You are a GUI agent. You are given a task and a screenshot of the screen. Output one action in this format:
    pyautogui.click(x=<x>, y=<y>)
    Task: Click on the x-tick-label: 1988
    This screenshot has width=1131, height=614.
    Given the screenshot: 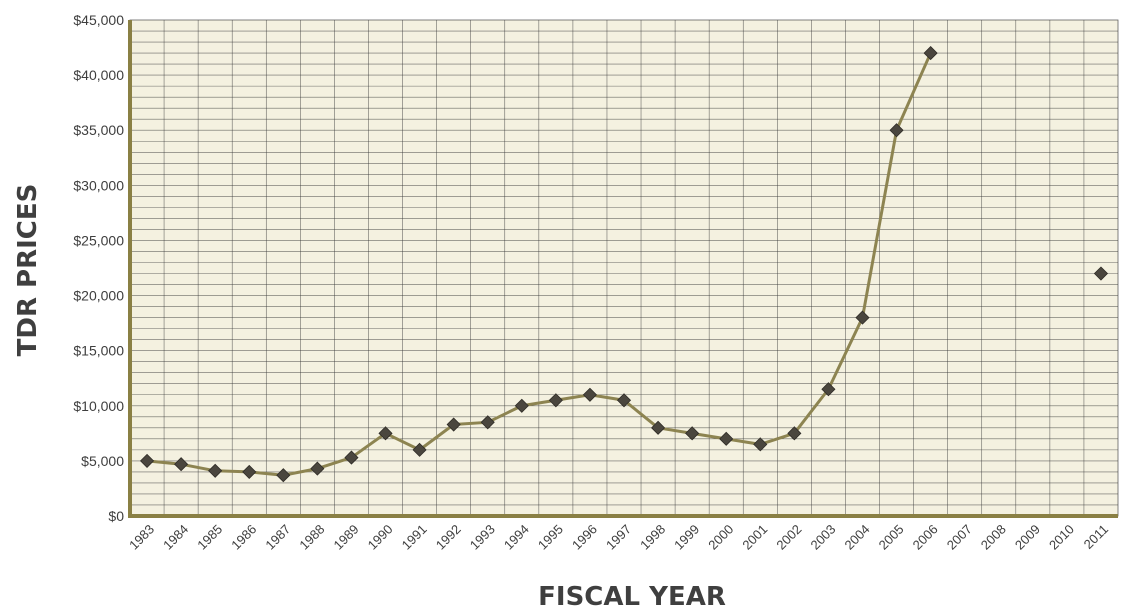 What is the action you would take?
    pyautogui.click(x=311, y=537)
    